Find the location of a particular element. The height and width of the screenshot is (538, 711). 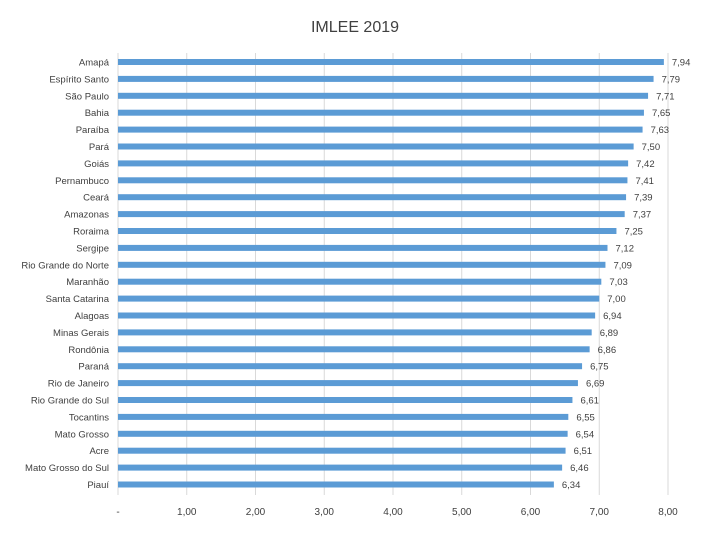

x-tick-label: 8,00 is located at coordinates (668, 512).